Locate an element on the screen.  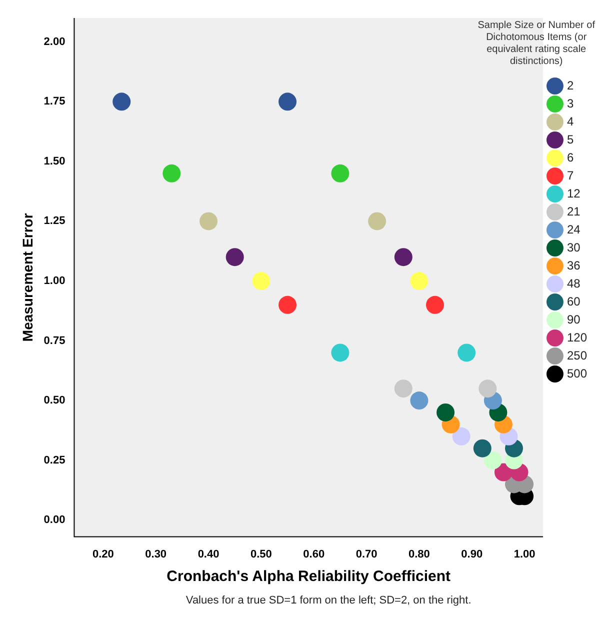
legend-label: 60 is located at coordinates (573, 301).